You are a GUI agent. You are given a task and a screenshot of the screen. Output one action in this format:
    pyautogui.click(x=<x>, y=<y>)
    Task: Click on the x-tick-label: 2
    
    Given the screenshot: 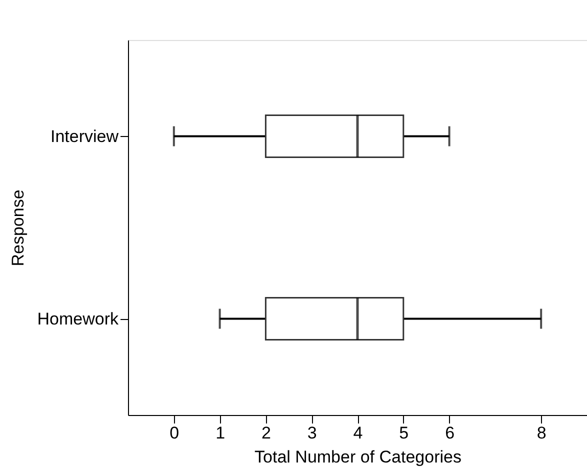 What is the action you would take?
    pyautogui.click(x=266, y=433)
    